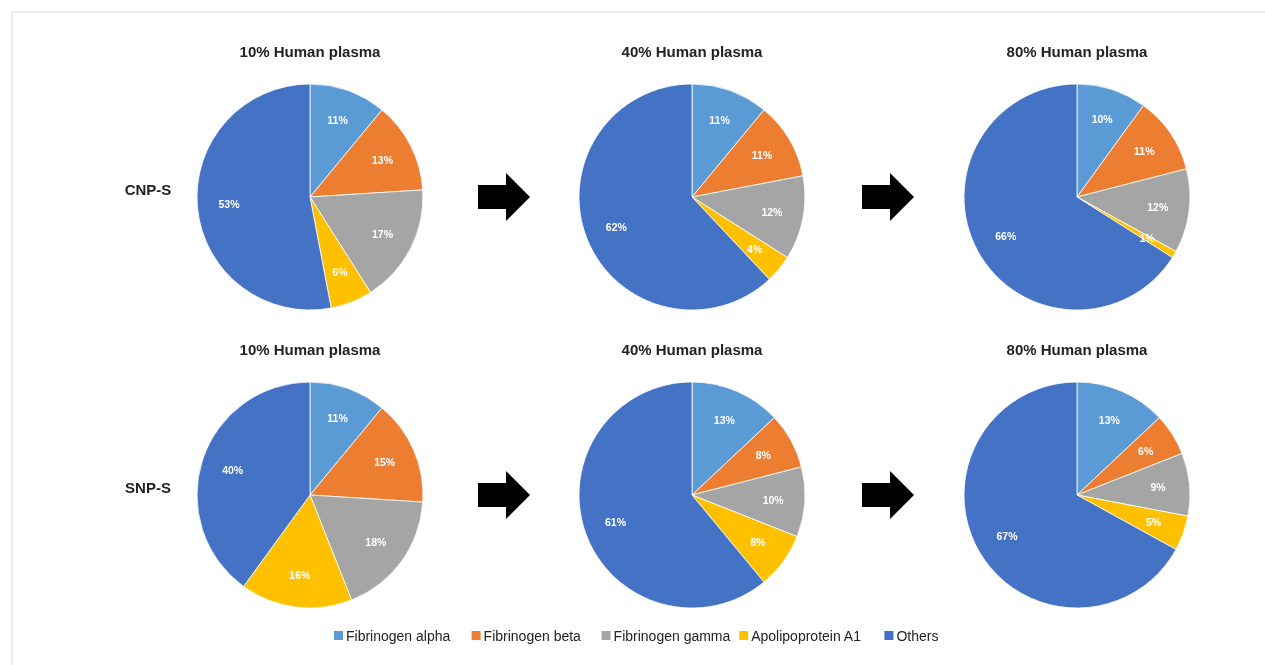 The width and height of the screenshot is (1265, 665). I want to click on data-label: 18%, so click(376, 542).